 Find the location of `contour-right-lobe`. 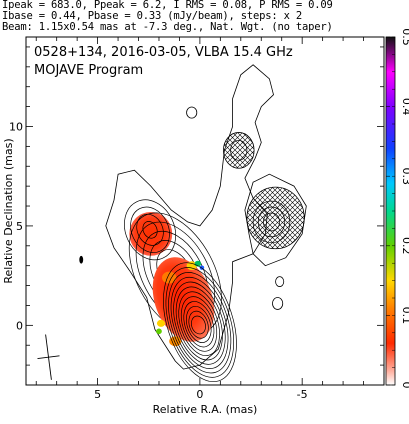

contour-right-lobe is located at coordinates (275, 220).